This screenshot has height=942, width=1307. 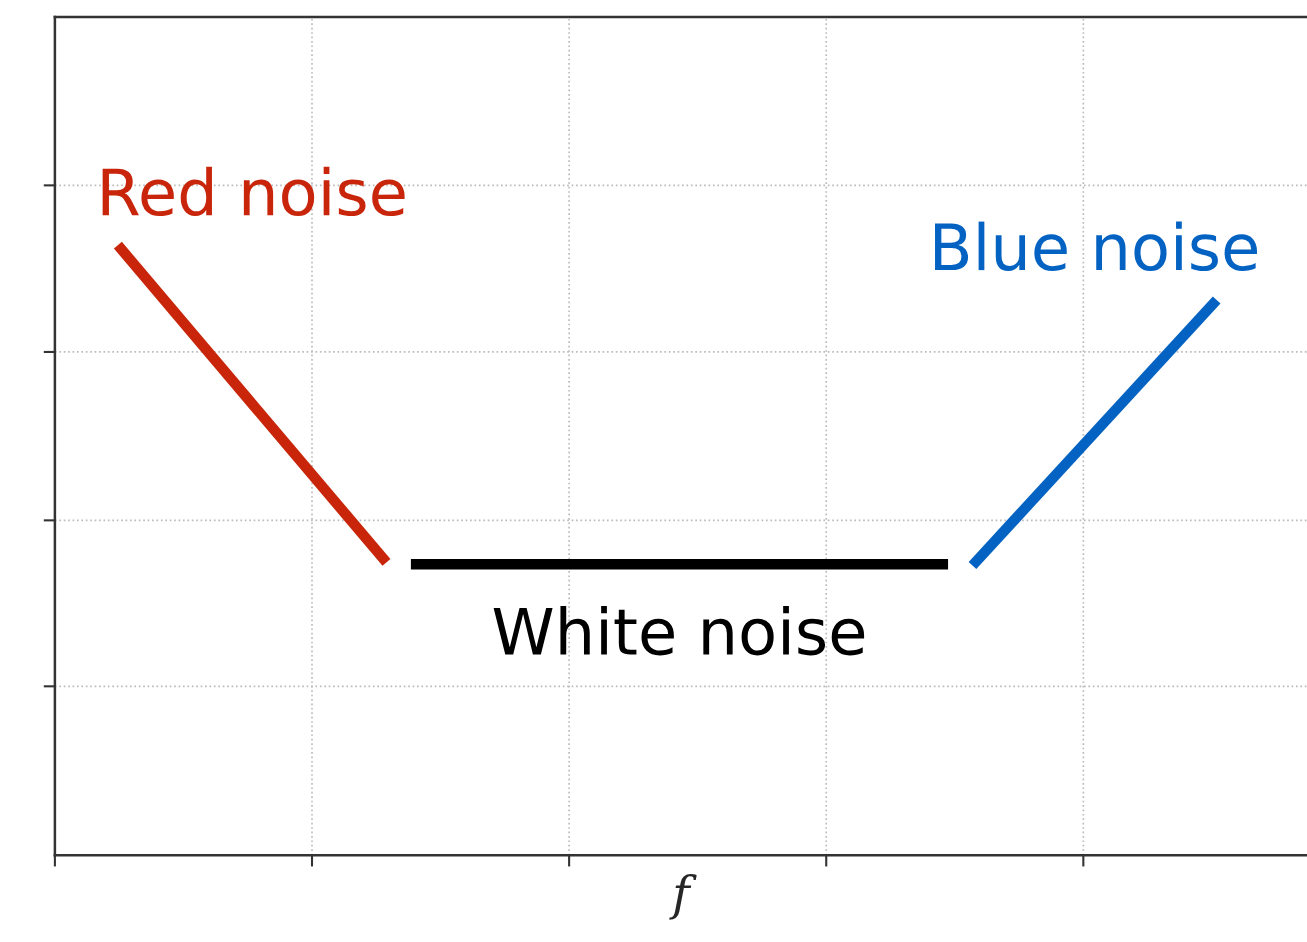 What do you see at coordinates (1096, 246) in the screenshot?
I see `series-label: Blue noise` at bounding box center [1096, 246].